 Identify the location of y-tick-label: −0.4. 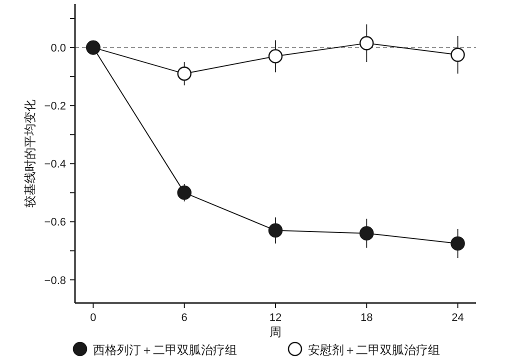
(55, 164).